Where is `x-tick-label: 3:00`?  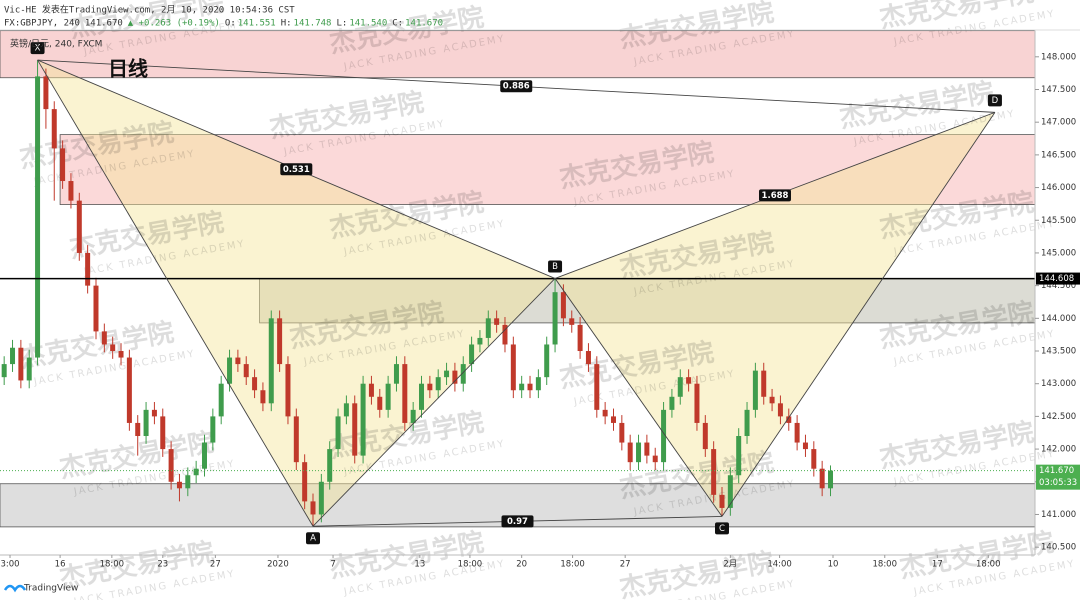
x-tick-label: 3:00 is located at coordinates (9, 565).